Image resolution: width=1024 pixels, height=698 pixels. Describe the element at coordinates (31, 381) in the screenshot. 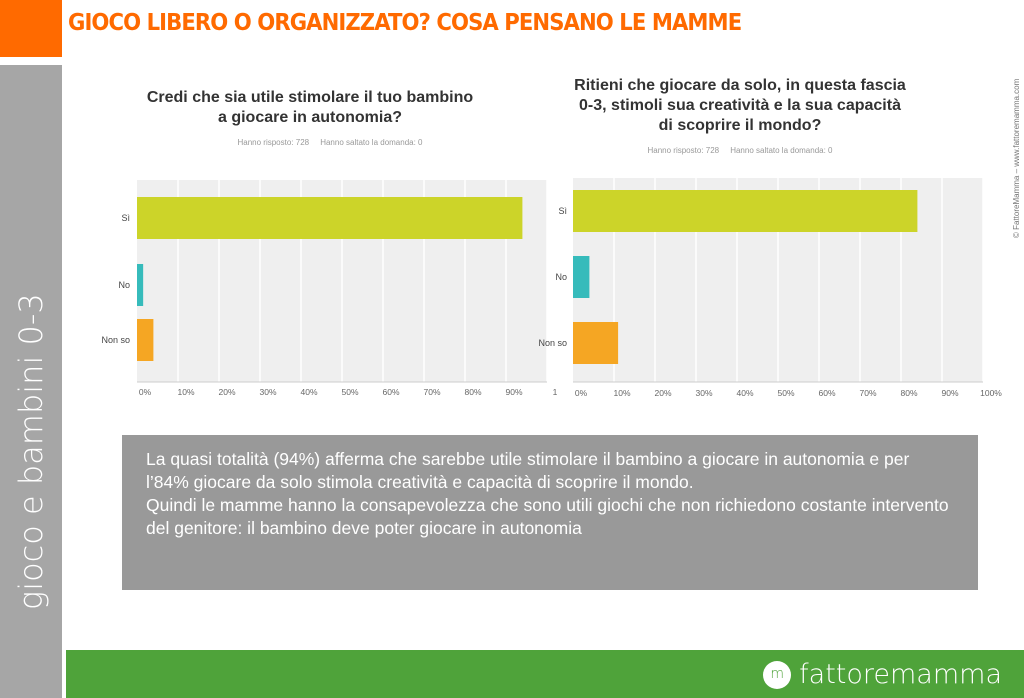

I see `sidebar: gioco e bambini 0-3` at that location.